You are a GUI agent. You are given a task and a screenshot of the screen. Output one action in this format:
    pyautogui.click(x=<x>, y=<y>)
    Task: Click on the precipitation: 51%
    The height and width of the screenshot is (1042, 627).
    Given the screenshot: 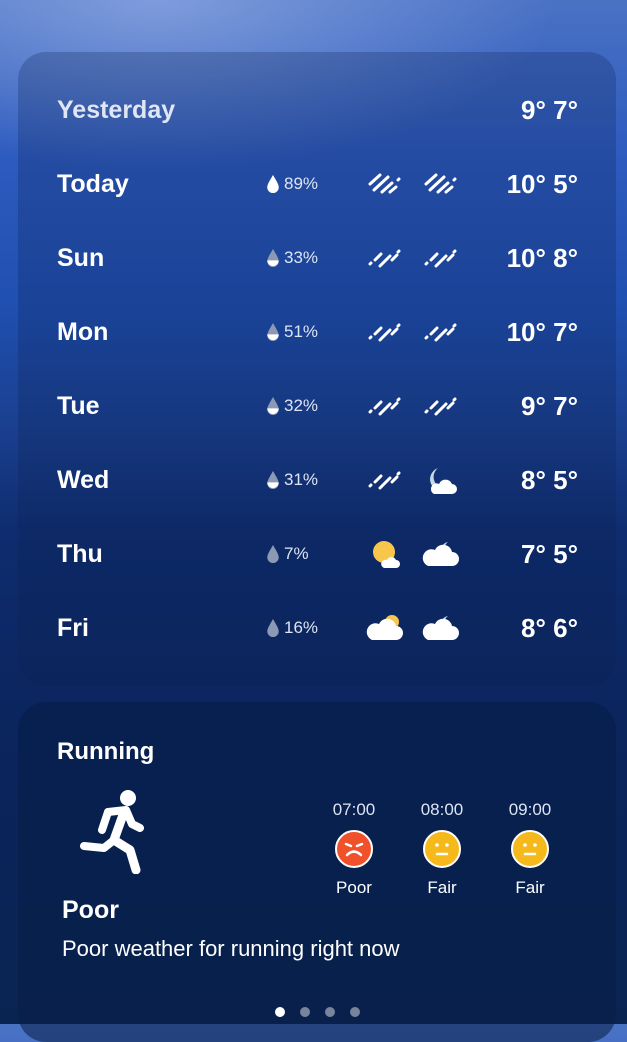 What is the action you would take?
    pyautogui.click(x=292, y=332)
    